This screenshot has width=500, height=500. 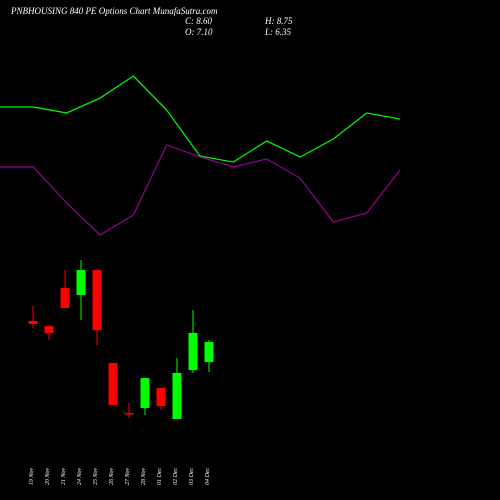 What do you see at coordinates (96, 476) in the screenshot?
I see `x-tick-label: 25 Nov` at bounding box center [96, 476].